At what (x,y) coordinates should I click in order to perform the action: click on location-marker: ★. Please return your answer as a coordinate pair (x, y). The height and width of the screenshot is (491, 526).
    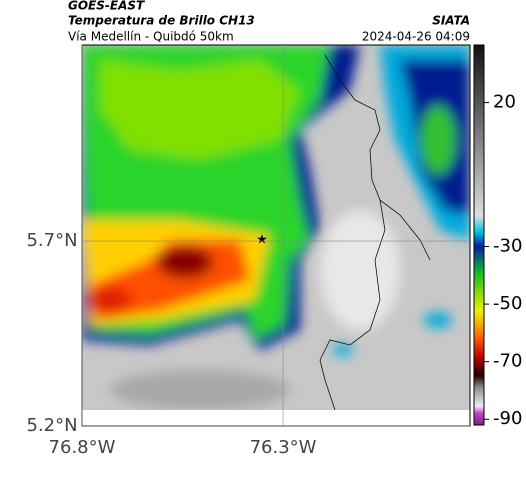
    Looking at the image, I should click on (262, 240).